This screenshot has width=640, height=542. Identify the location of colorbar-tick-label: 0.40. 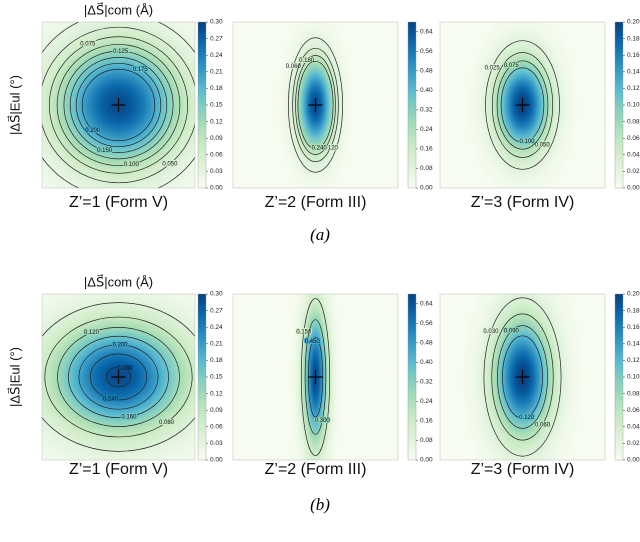
(426, 90).